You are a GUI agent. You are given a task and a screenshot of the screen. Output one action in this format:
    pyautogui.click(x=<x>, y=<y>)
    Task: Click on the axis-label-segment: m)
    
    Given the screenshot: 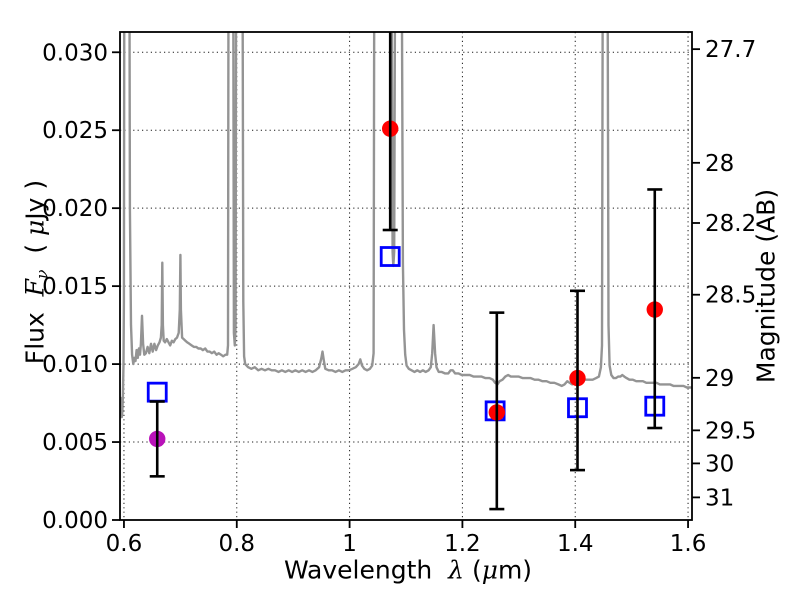 What is the action you would take?
    pyautogui.click(x=515, y=570)
    